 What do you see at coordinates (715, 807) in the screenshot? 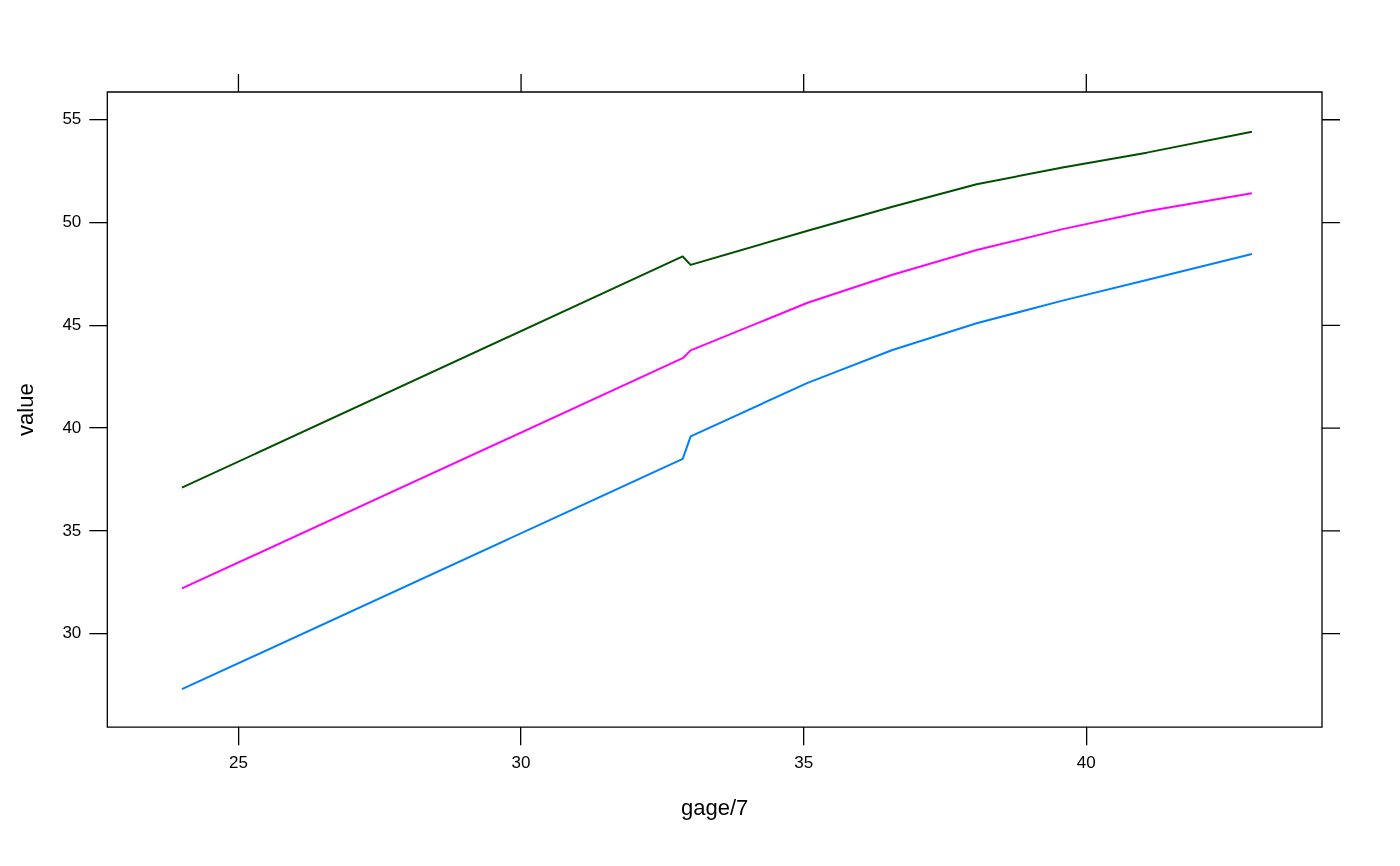
I see `x-axis-title: gage/7` at bounding box center [715, 807].